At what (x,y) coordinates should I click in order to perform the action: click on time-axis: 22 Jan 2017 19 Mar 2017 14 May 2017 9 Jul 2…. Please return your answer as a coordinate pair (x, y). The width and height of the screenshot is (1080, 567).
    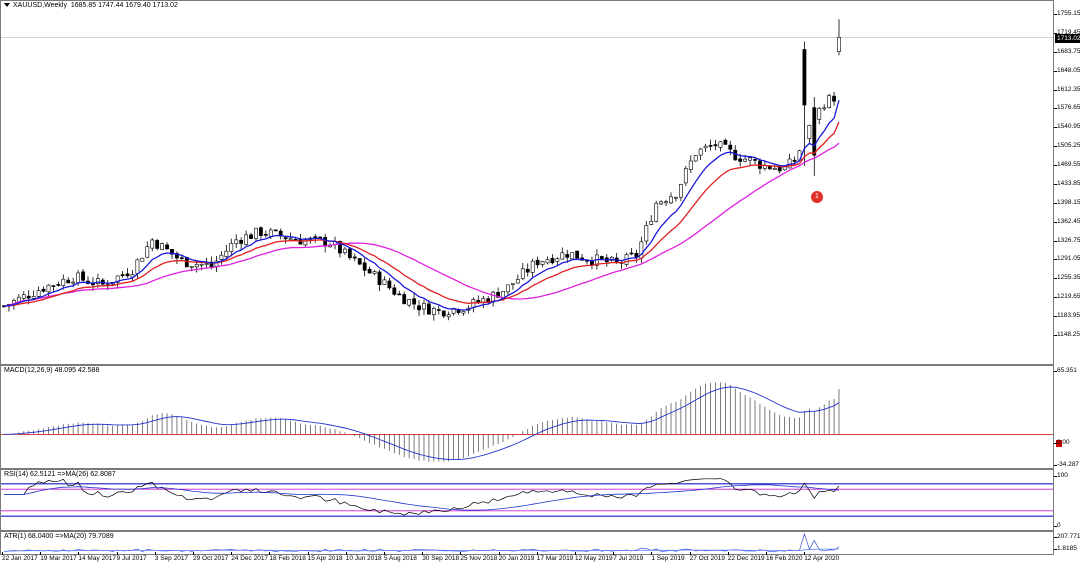
    Looking at the image, I should click on (527, 559).